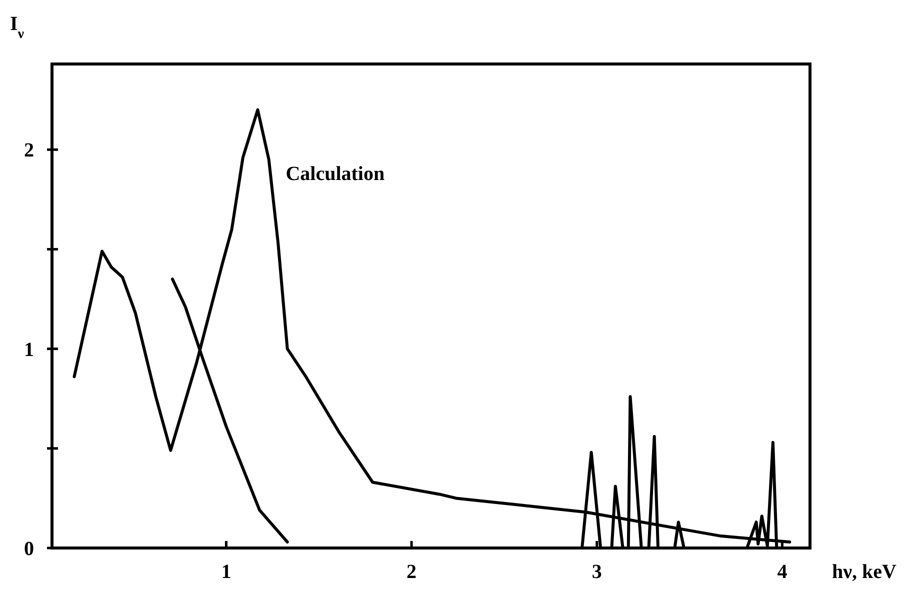  Describe the element at coordinates (29, 549) in the screenshot. I see `y-tick-label: 0` at that location.